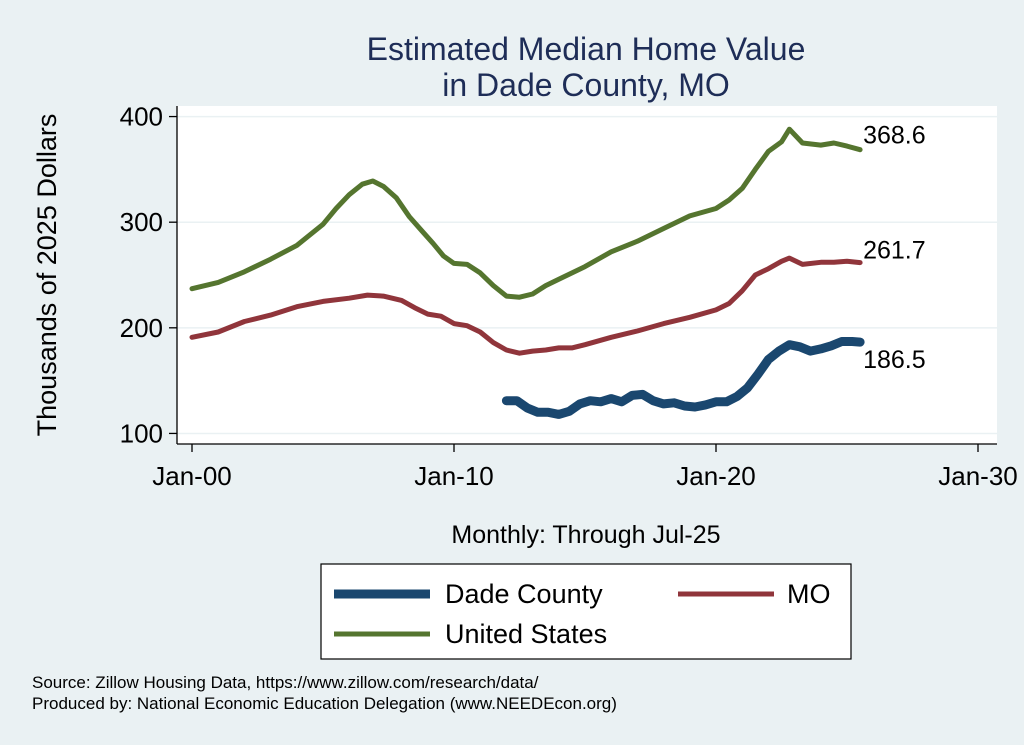 The height and width of the screenshot is (745, 1024). What do you see at coordinates (586, 49) in the screenshot?
I see `chart-title-line-1: Estimated Median Home Value` at bounding box center [586, 49].